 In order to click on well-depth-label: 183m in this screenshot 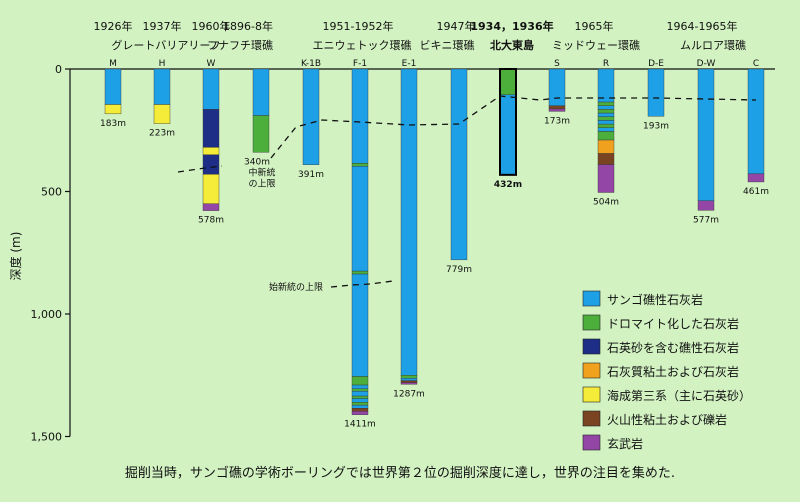, I will do `click(113, 124)`.